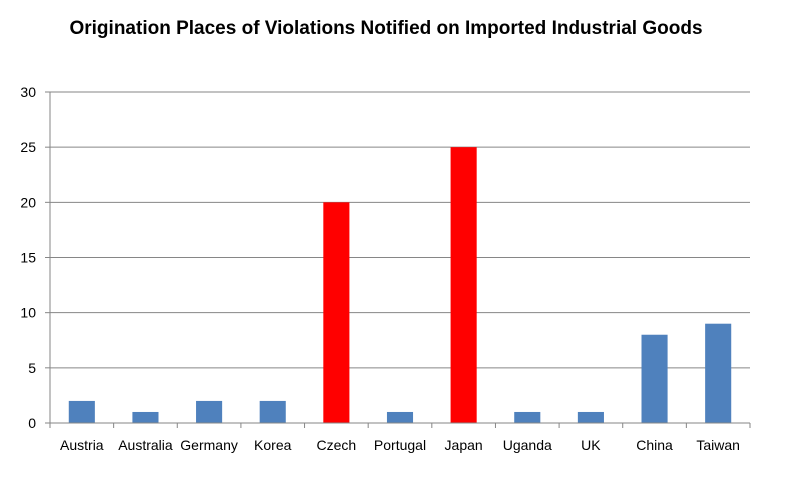  What do you see at coordinates (337, 445) in the screenshot?
I see `x-tick-label: Czech` at bounding box center [337, 445].